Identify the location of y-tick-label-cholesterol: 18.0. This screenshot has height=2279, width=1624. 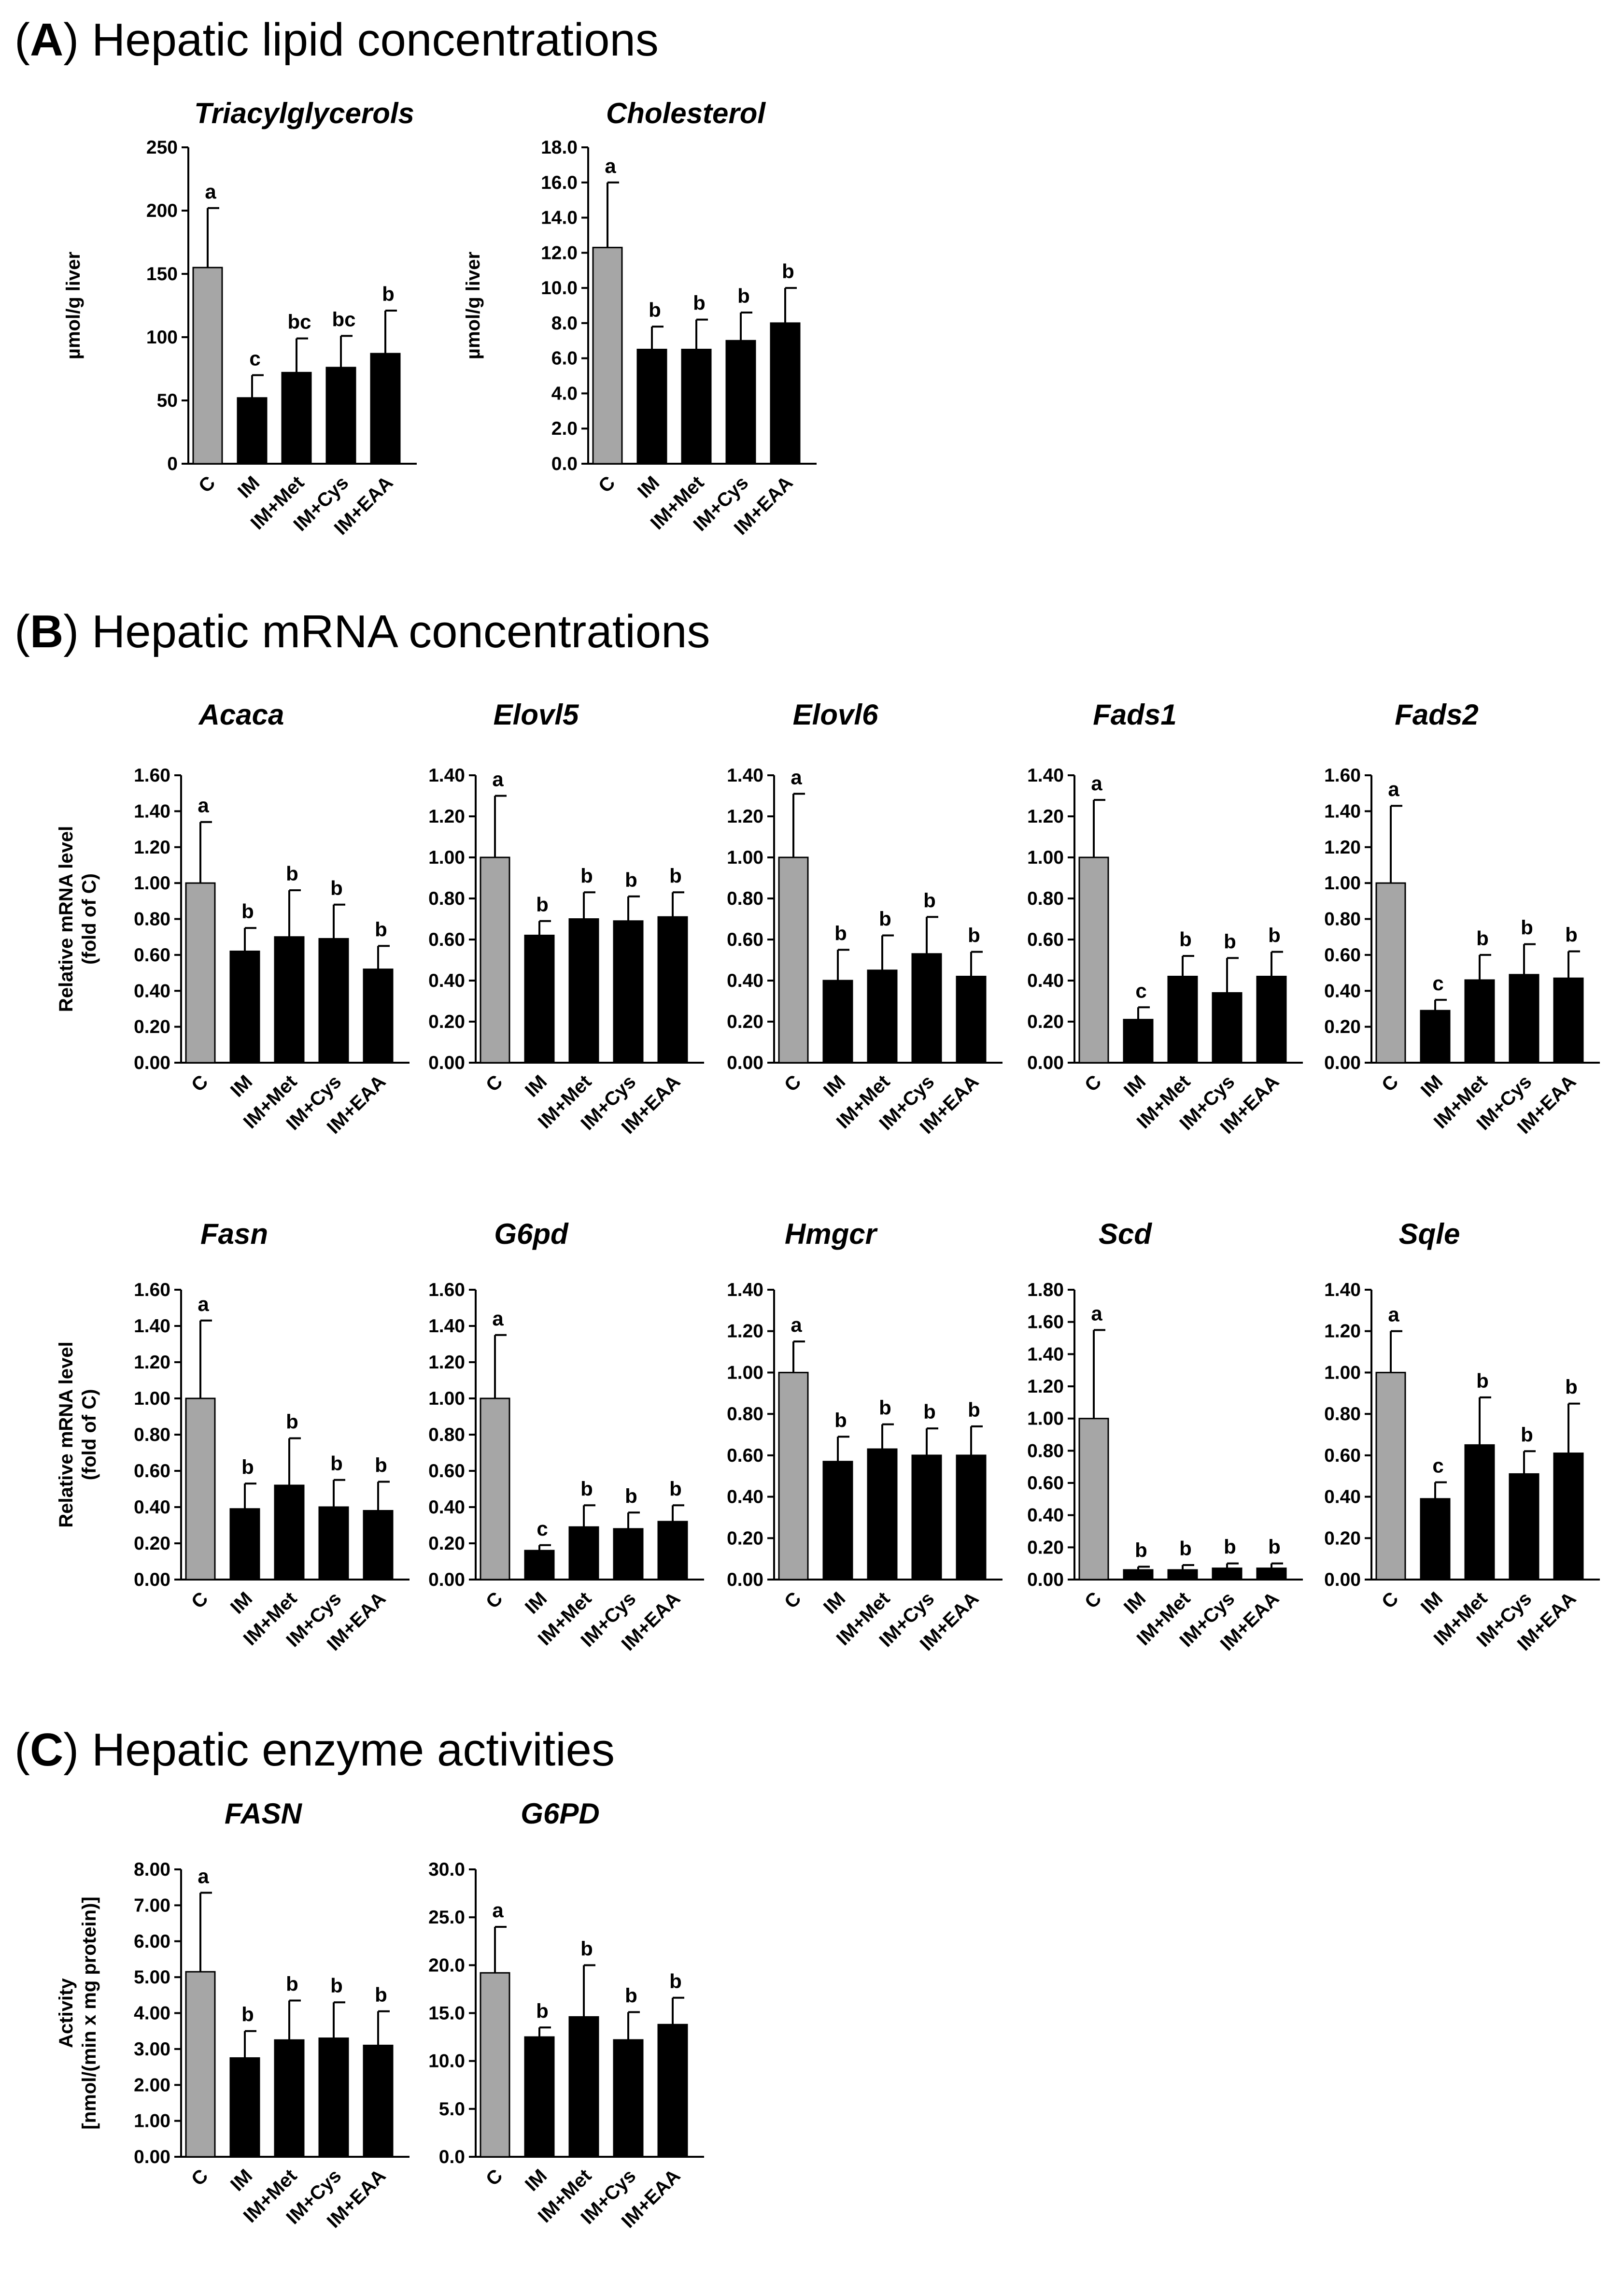
(560, 147).